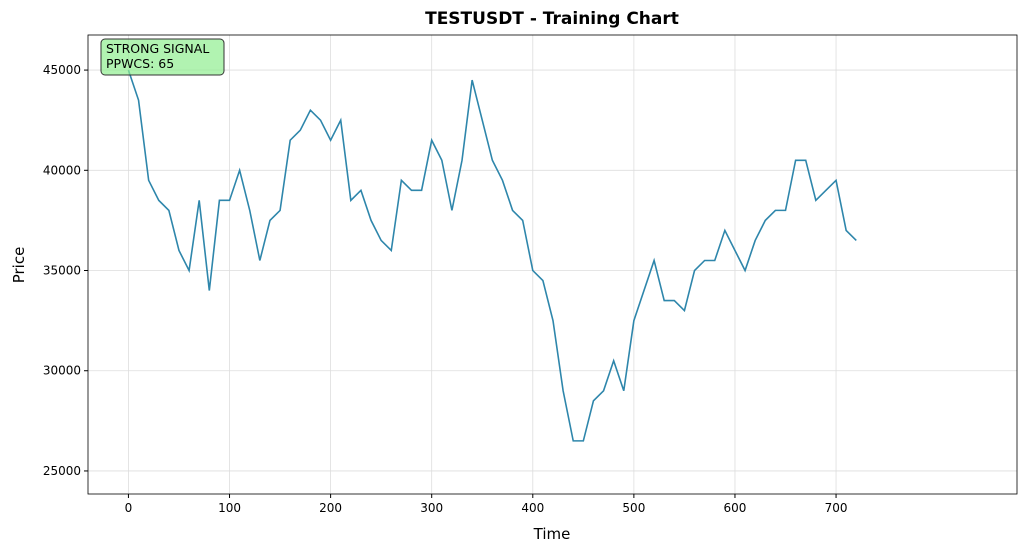  I want to click on y-tick-label: 35000, so click(62, 271).